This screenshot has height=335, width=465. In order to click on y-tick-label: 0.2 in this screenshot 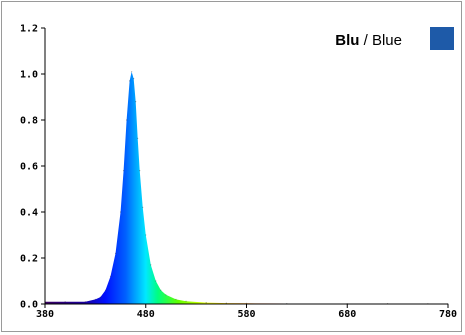, I will do `click(29, 259)`.